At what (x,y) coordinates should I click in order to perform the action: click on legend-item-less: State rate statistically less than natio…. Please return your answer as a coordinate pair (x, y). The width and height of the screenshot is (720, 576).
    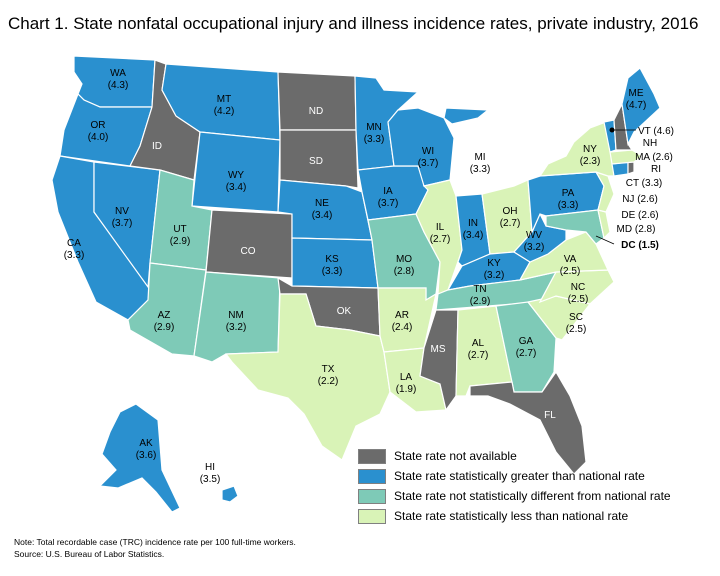
    Looking at the image, I should click on (514, 516).